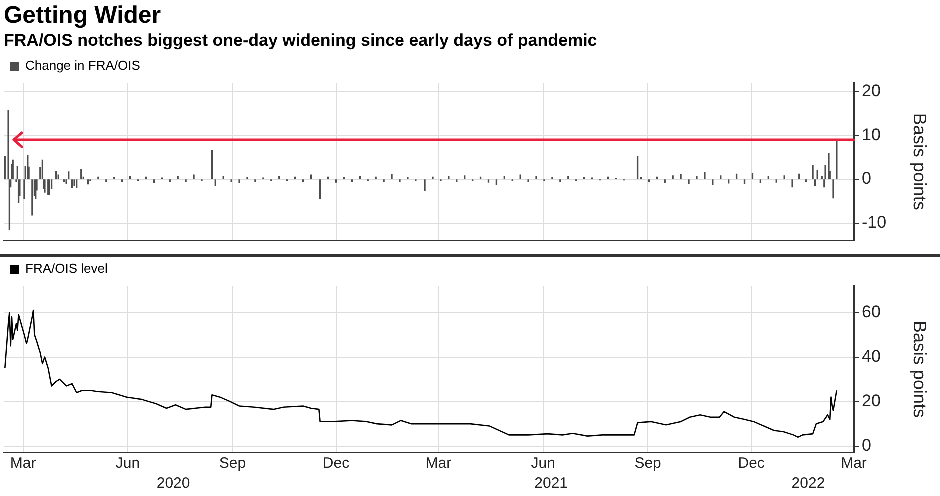  Describe the element at coordinates (871, 312) in the screenshot. I see `y-tick-label: 60` at that location.